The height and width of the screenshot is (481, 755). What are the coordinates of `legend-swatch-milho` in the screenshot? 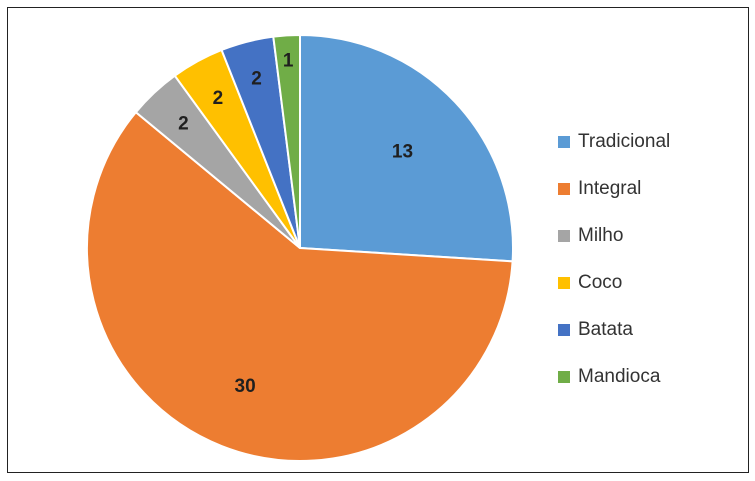 It's located at (564, 235).